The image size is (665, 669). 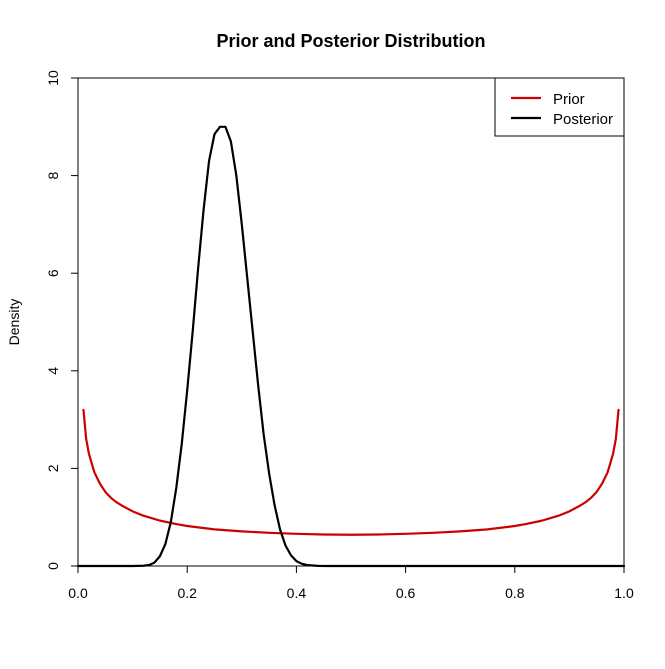 What do you see at coordinates (53, 78) in the screenshot?
I see `y-tick-label: 10` at bounding box center [53, 78].